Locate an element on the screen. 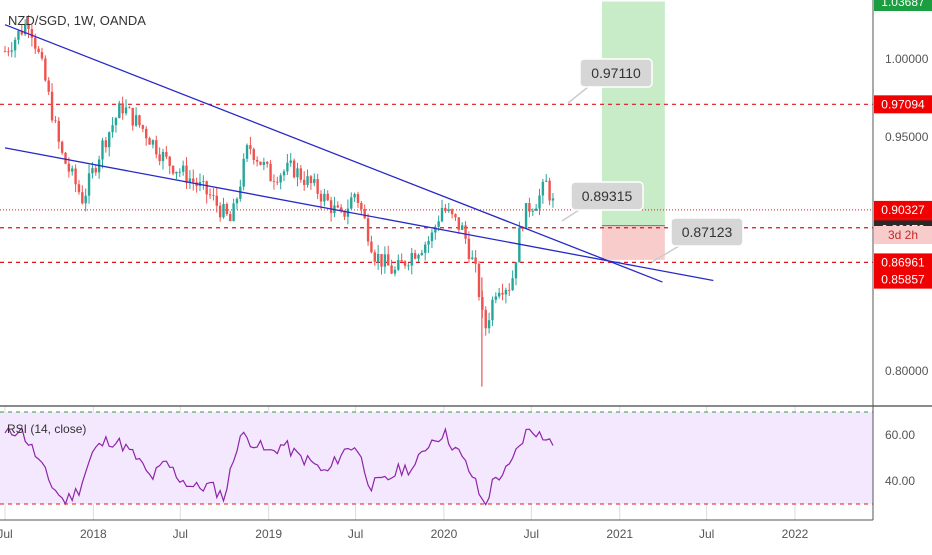 The height and width of the screenshot is (555, 932). price-callouts: 0.97110 0.89315 0.87123 is located at coordinates (652, 160).